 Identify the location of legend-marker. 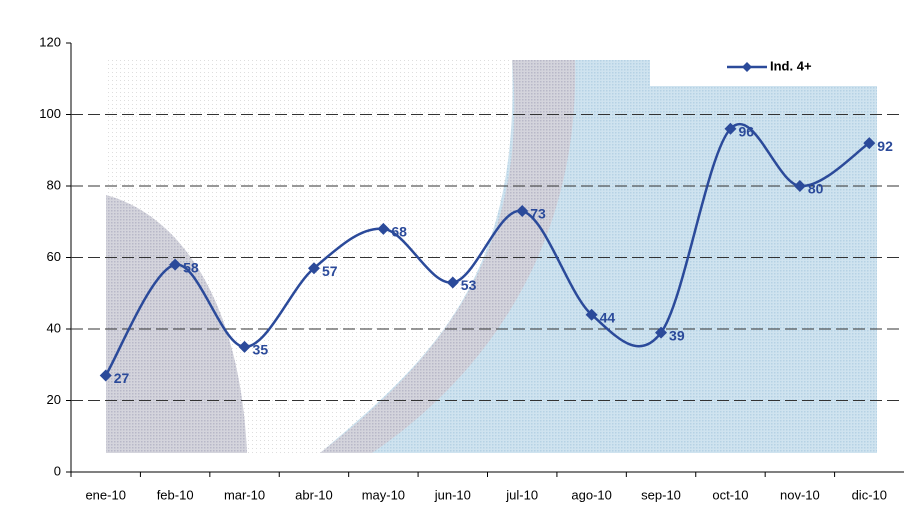
(747, 67).